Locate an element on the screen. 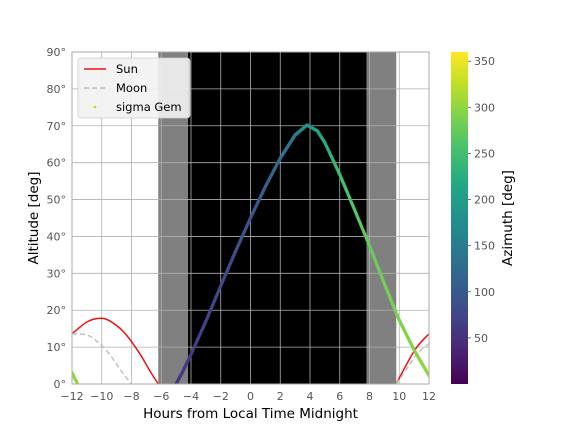 The width and height of the screenshot is (576, 436). legend-sun-label: Sun is located at coordinates (127, 69).